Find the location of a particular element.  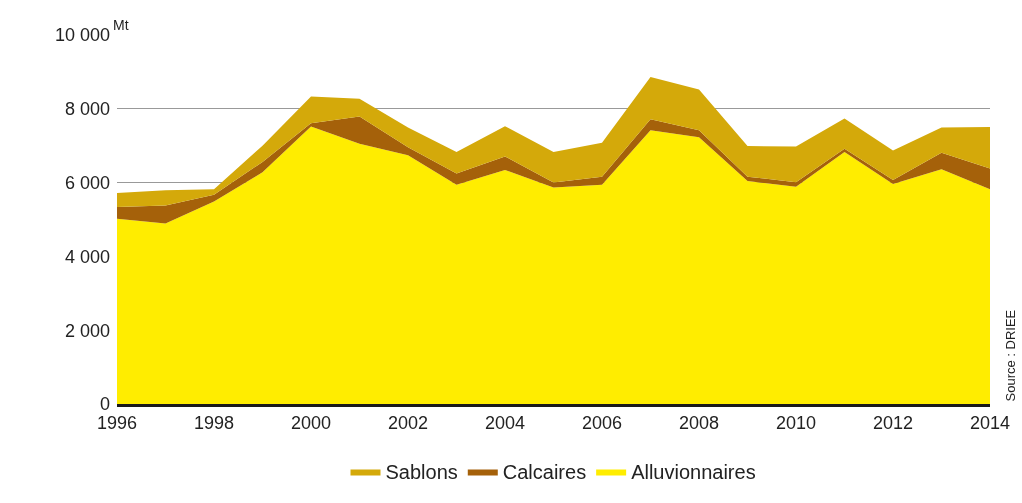

x-tick-label: 2006 is located at coordinates (602, 422).